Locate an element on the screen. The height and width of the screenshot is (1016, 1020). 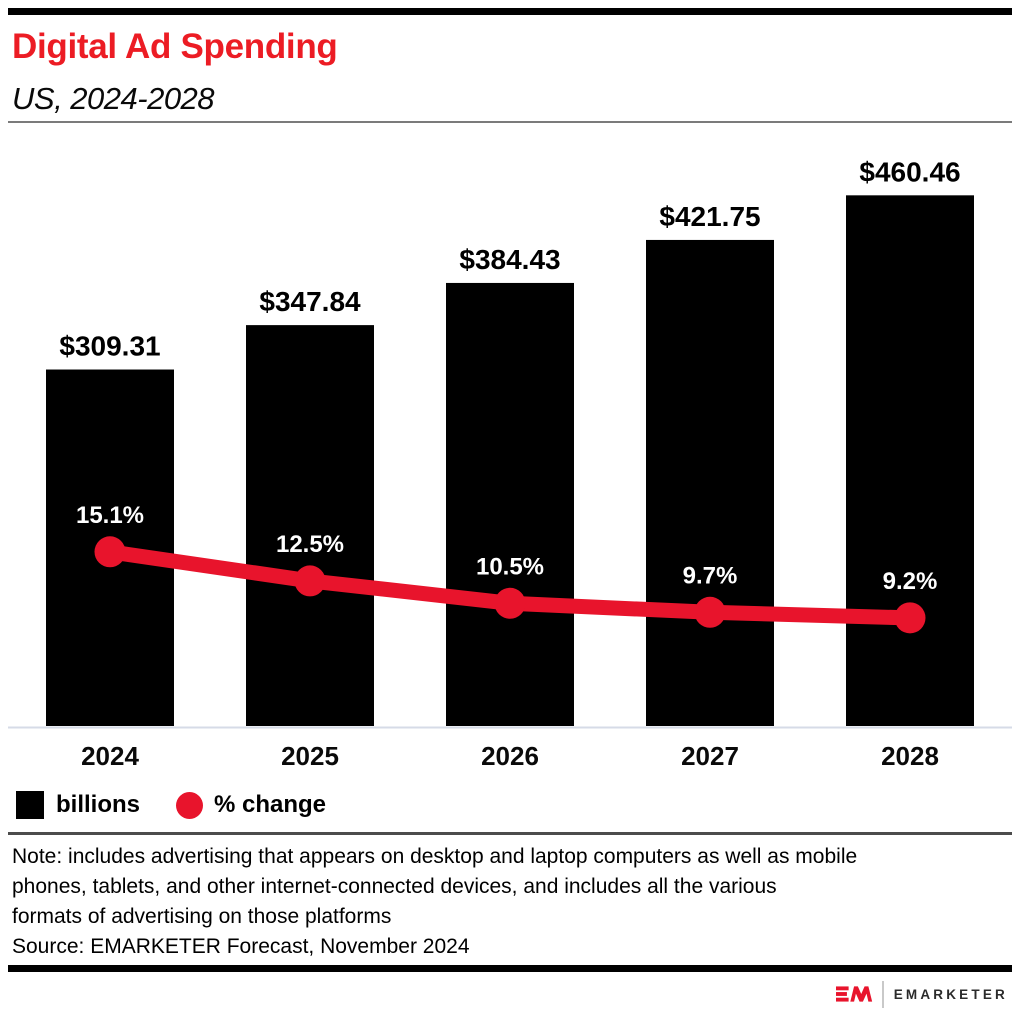
legend-item-billions: billions is located at coordinates (78, 805).